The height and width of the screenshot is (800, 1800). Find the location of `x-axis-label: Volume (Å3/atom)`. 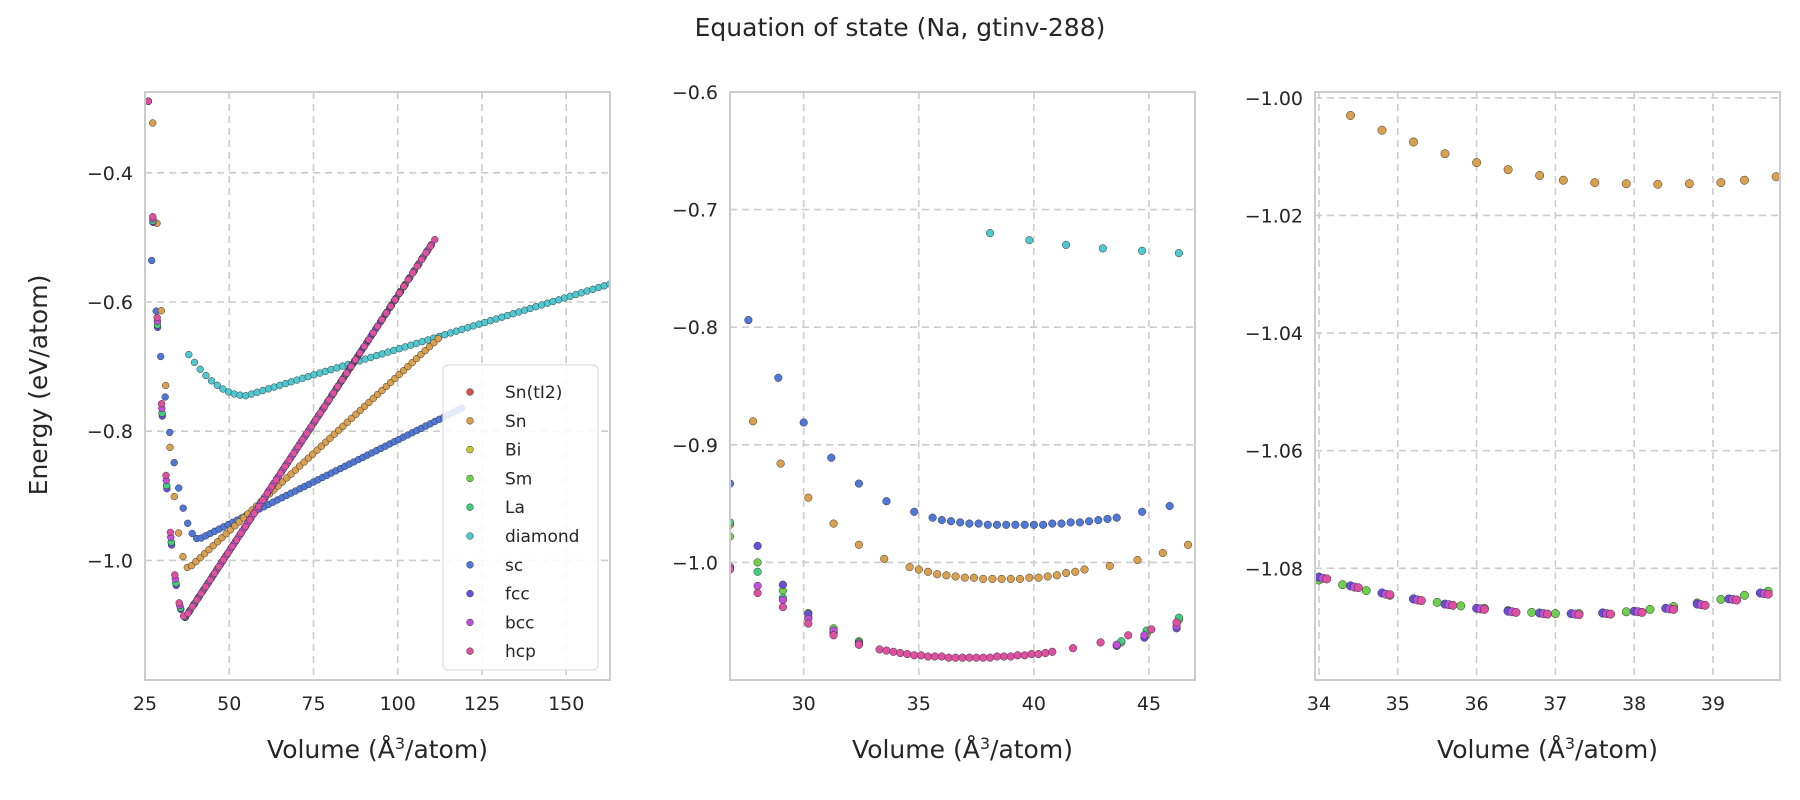

x-axis-label: Volume (Å3/atom) is located at coordinates (962, 749).